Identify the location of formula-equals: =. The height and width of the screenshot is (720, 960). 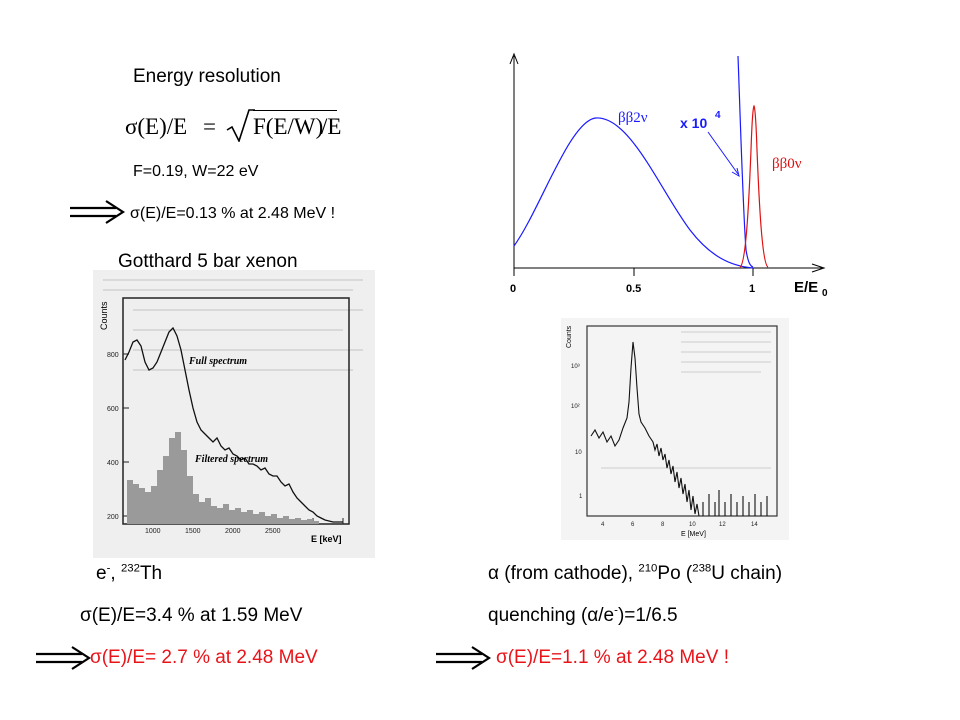
(209, 126).